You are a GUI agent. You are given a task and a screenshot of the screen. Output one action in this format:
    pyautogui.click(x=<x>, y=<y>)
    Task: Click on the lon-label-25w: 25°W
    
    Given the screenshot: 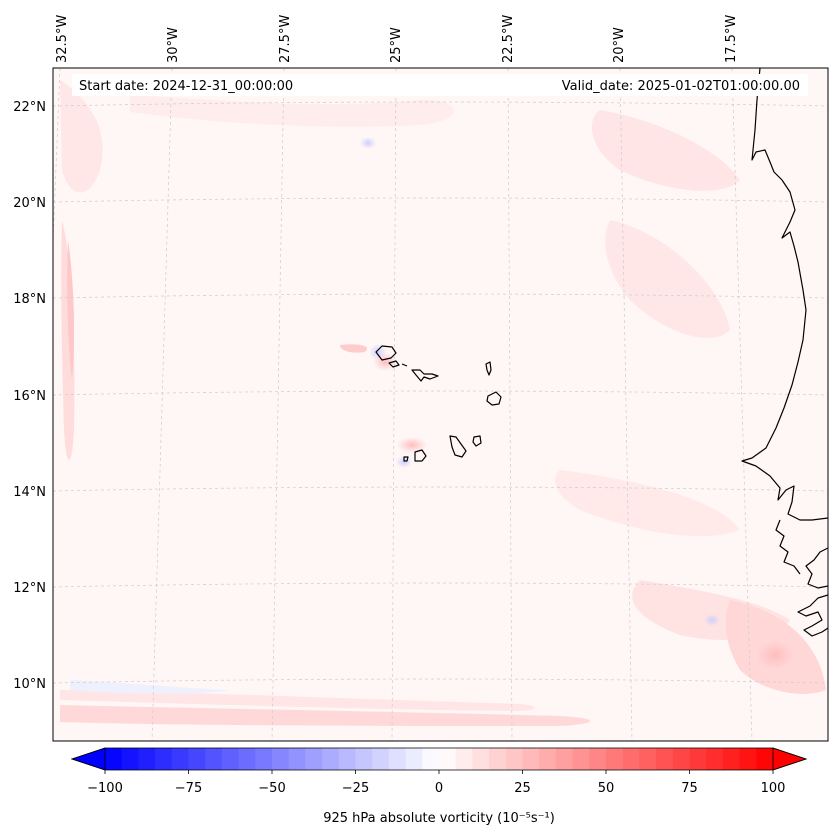 What is the action you would take?
    pyautogui.click(x=396, y=45)
    